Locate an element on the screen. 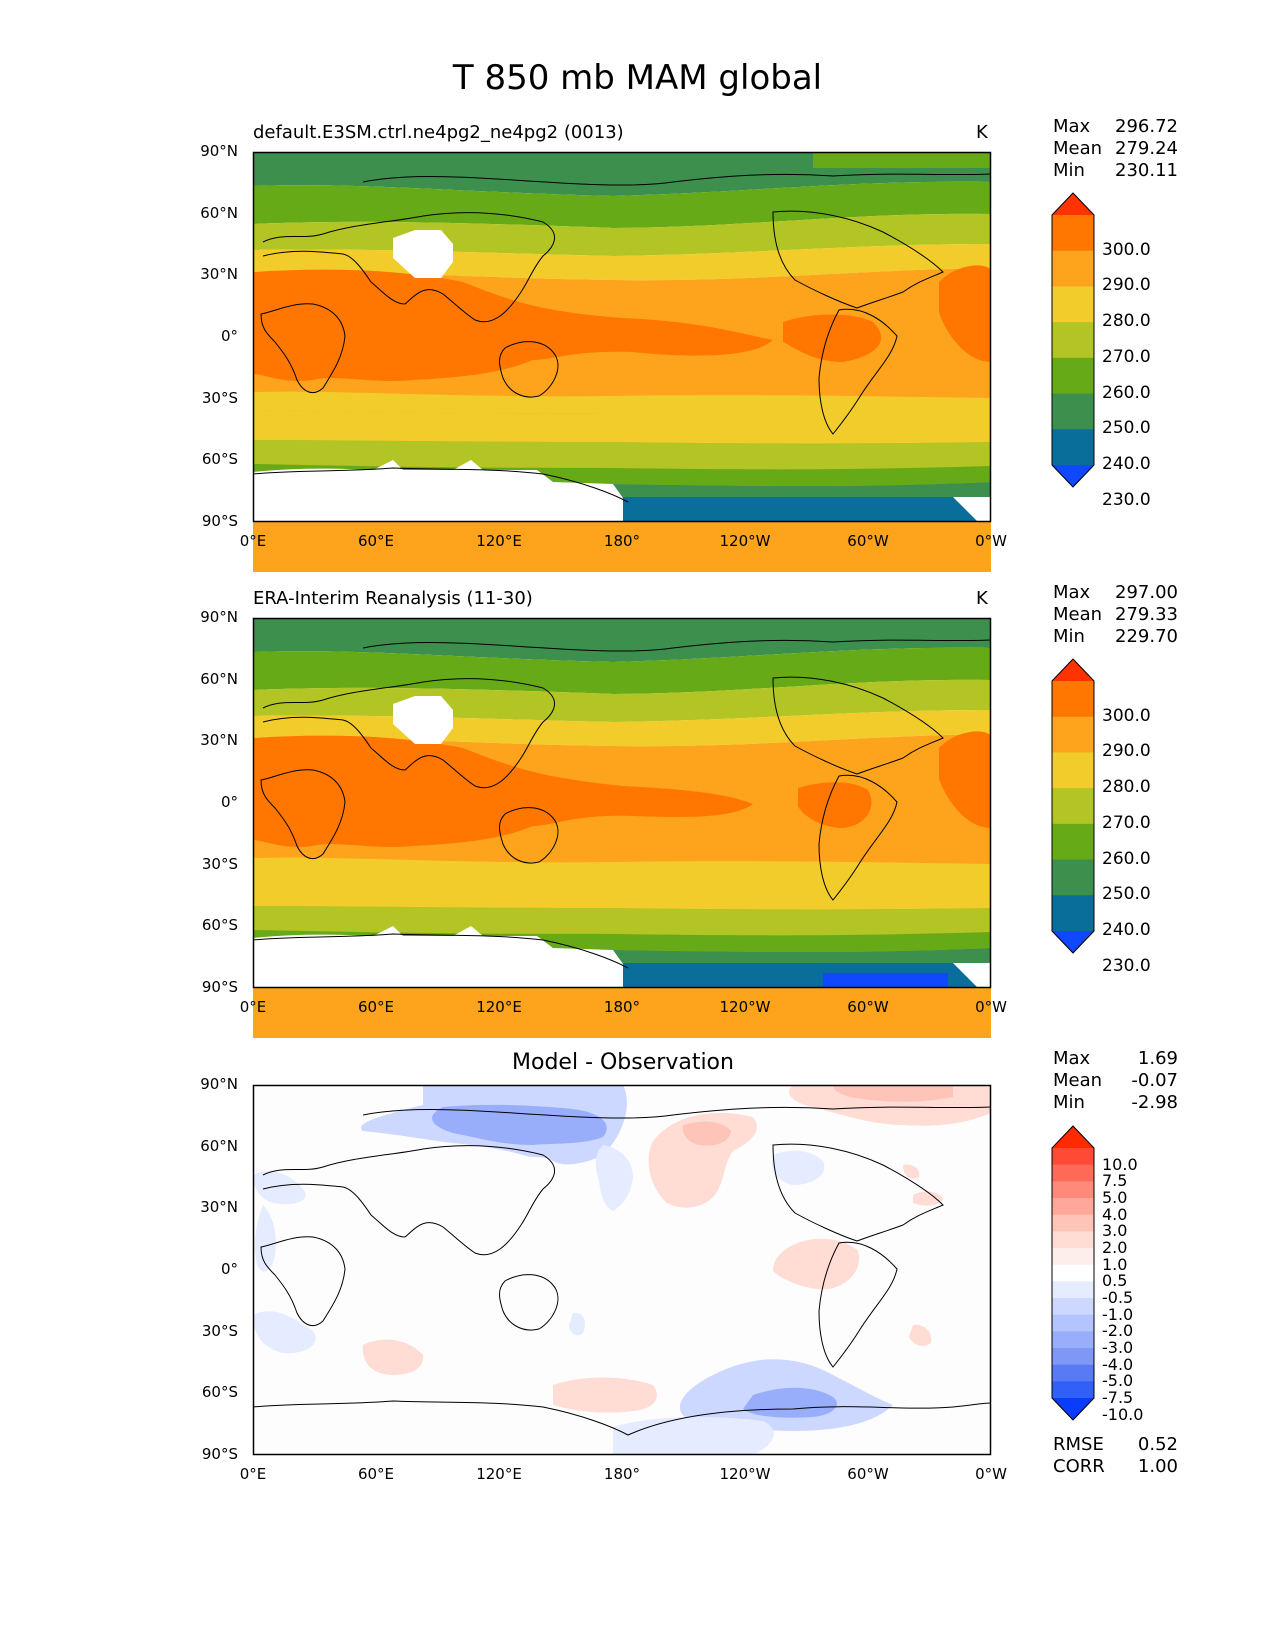 This screenshot has height=1650, width=1275. model-map is located at coordinates (622, 361).